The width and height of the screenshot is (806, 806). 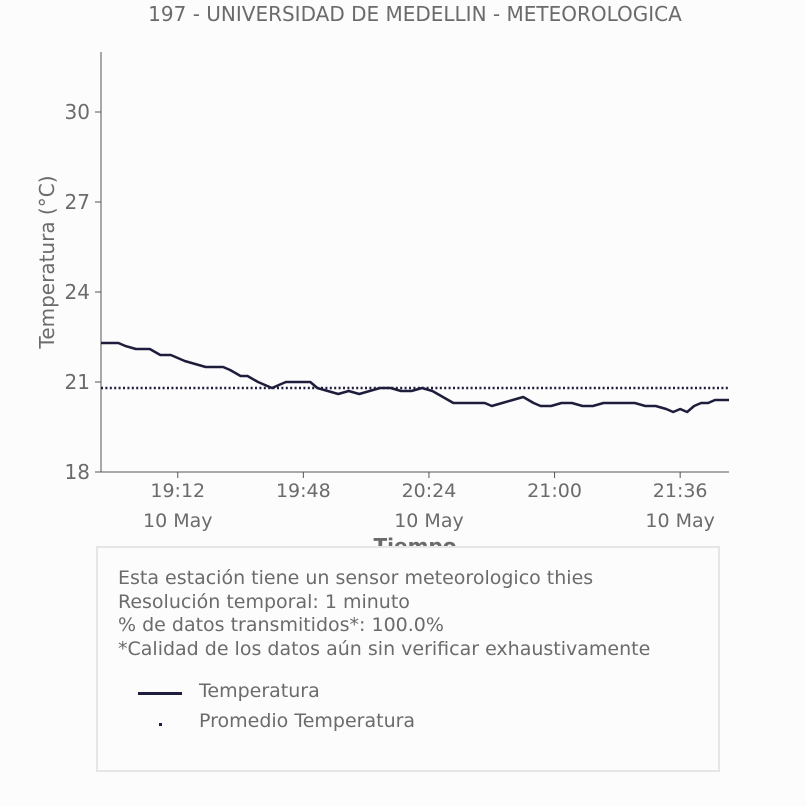 What do you see at coordinates (303, 491) in the screenshot?
I see `x-tick-label: 19:48` at bounding box center [303, 491].